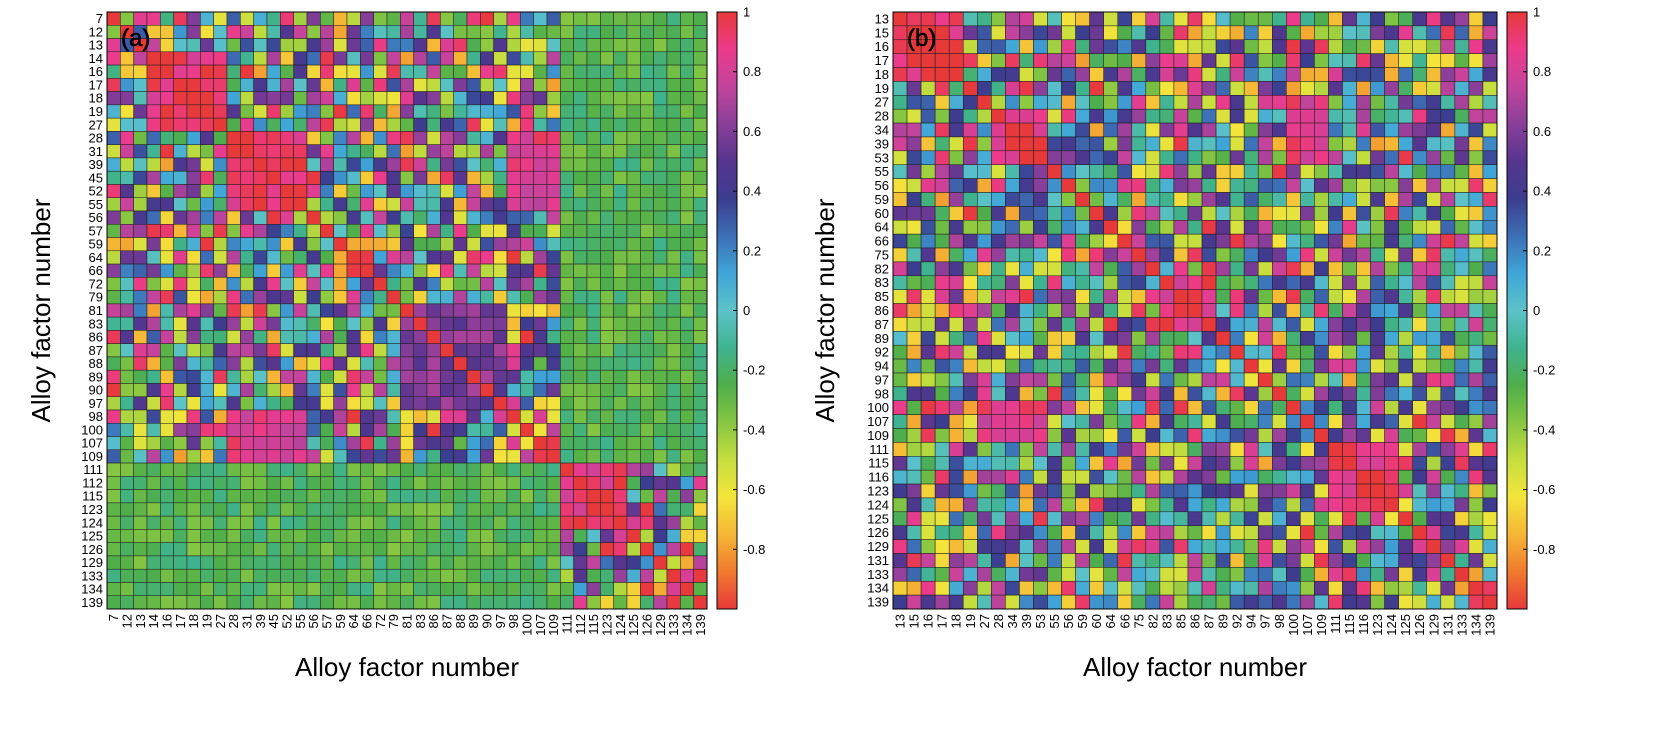 The width and height of the screenshot is (1654, 737). Describe the element at coordinates (93, 469) in the screenshot. I see `y-tick-label: 111` at that location.